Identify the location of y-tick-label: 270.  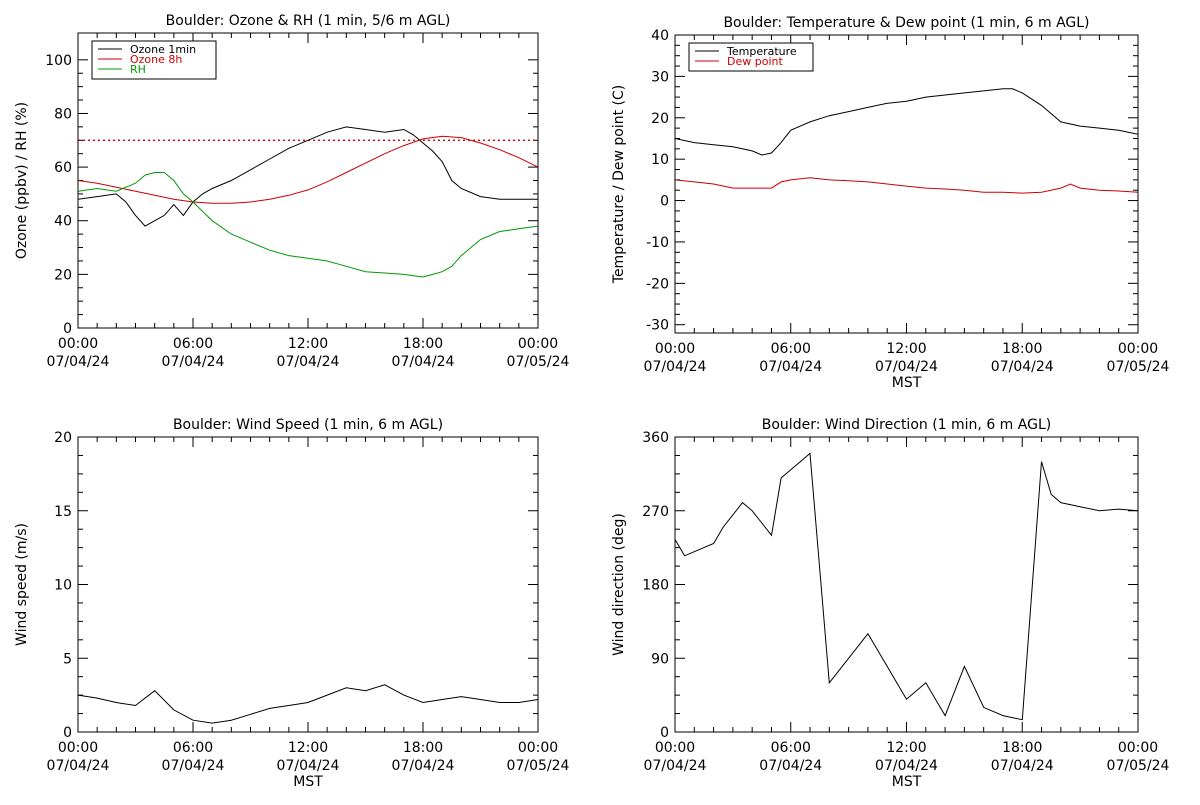
(655, 512).